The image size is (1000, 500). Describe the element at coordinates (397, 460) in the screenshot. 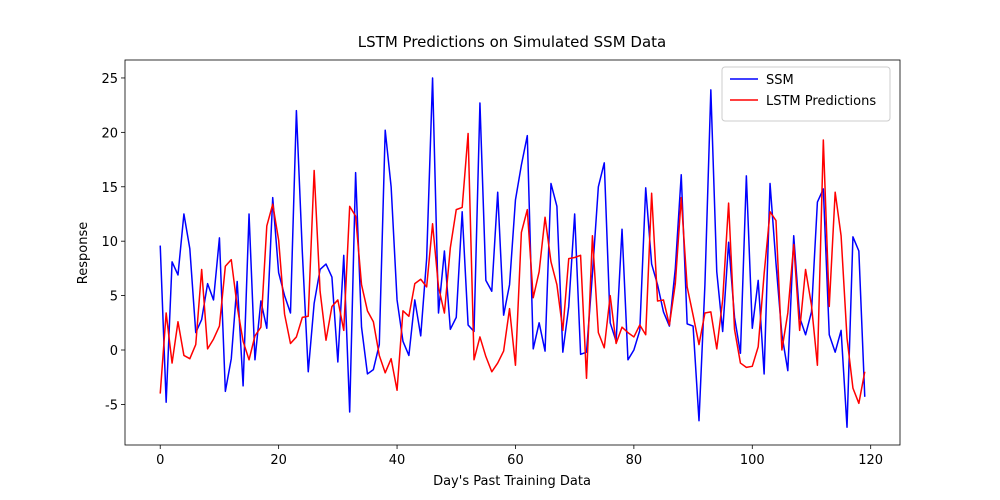

I see `x-tick-label: 40` at that location.